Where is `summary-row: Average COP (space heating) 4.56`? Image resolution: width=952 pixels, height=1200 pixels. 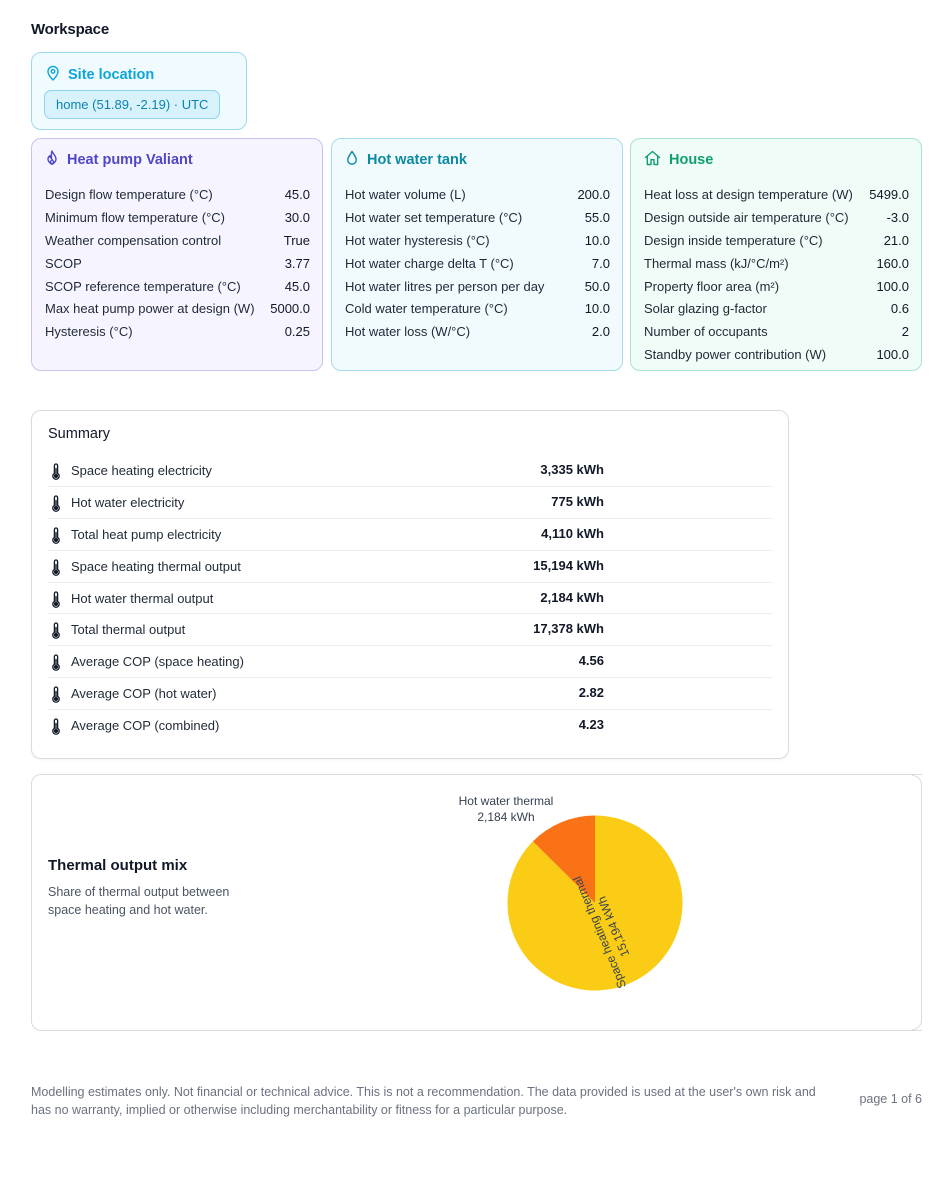
summary-row: Average COP (space heating) 4.56 is located at coordinates (410, 662).